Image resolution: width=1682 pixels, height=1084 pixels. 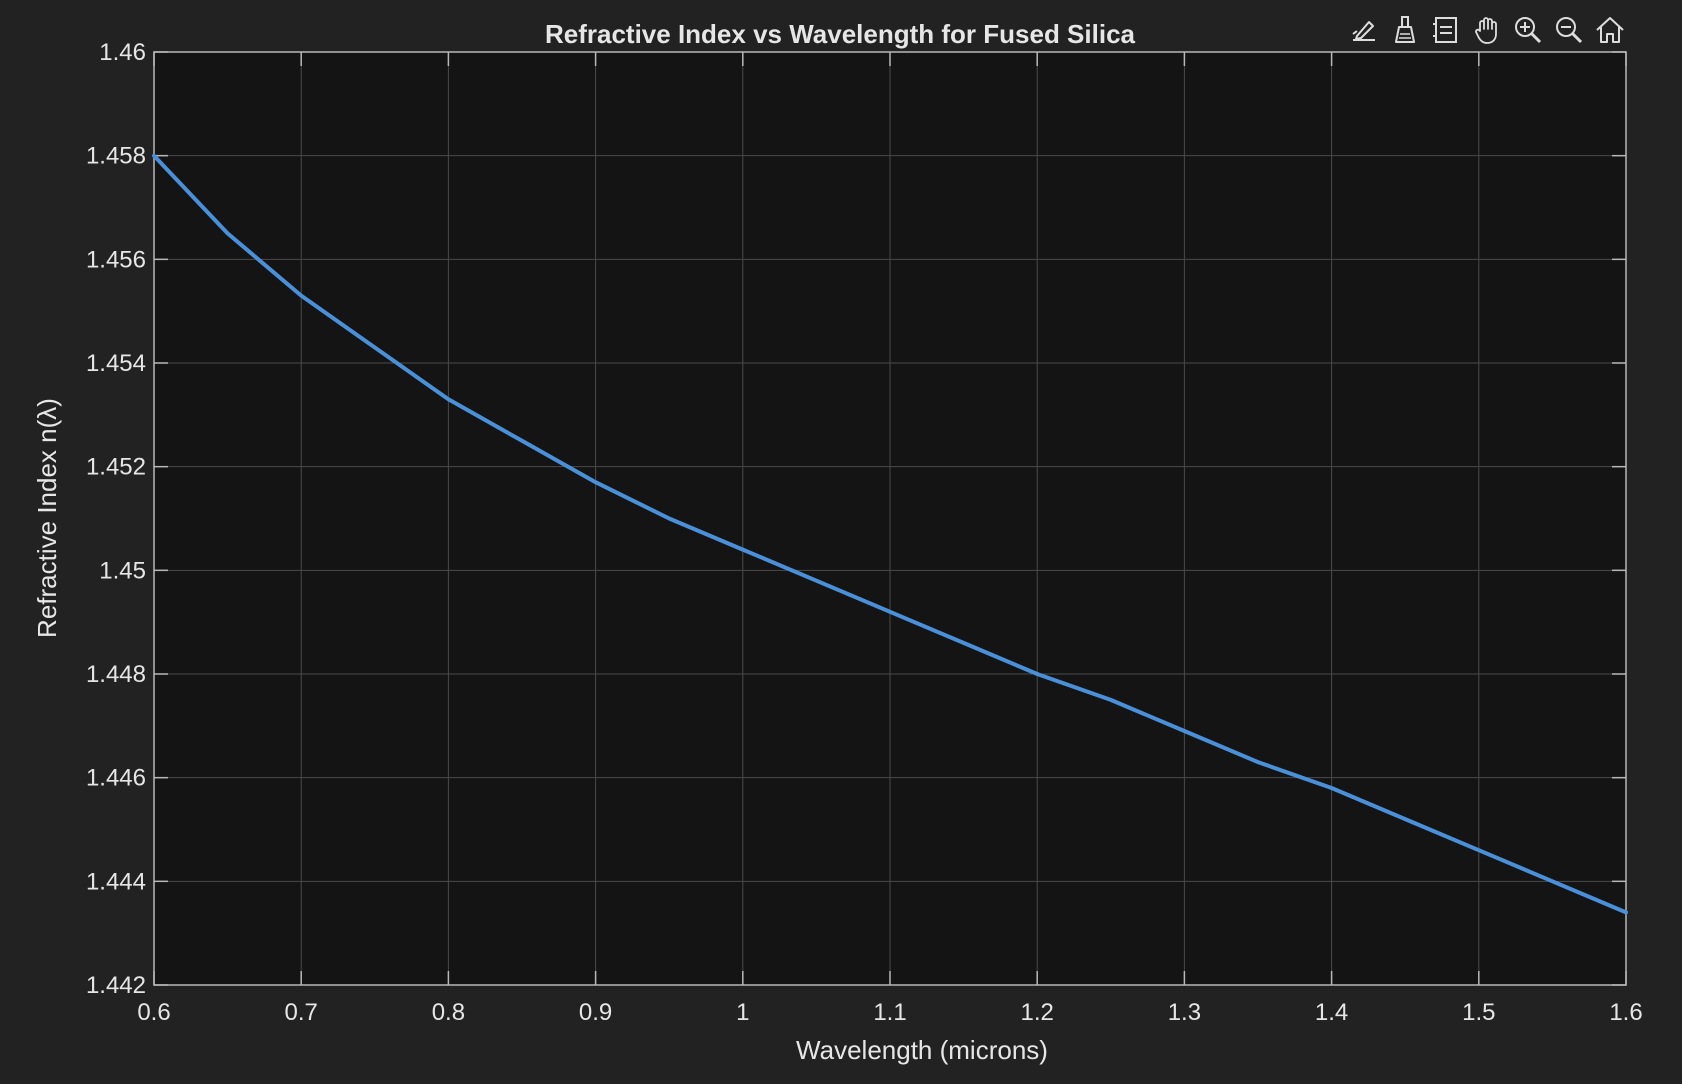 I want to click on legend-button, so click(x=1445, y=30).